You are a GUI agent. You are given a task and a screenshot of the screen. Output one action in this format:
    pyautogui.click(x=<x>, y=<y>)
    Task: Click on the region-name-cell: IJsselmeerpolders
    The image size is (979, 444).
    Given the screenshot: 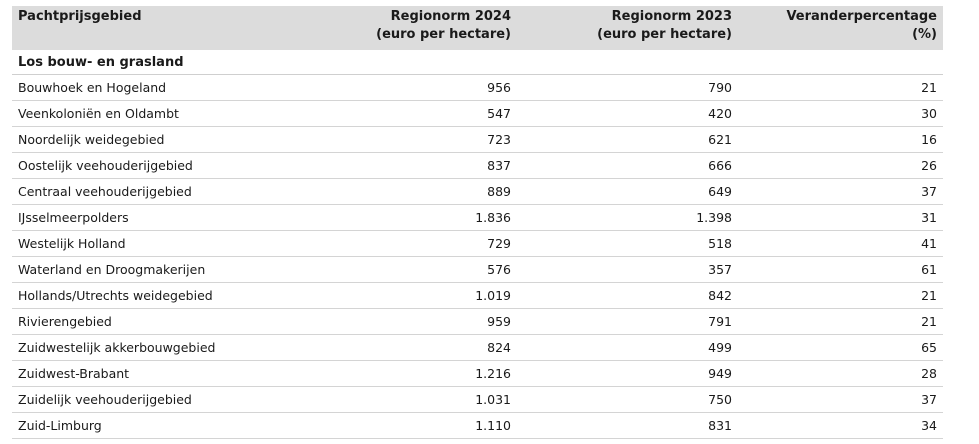 What is the action you would take?
    pyautogui.click(x=162, y=217)
    